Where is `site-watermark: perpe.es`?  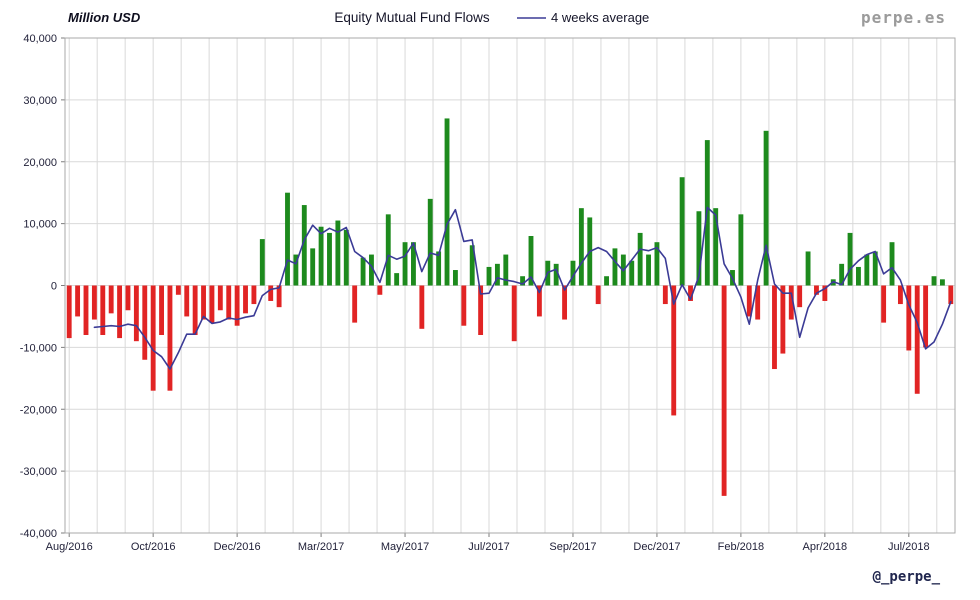 site-watermark: perpe.es is located at coordinates (903, 17).